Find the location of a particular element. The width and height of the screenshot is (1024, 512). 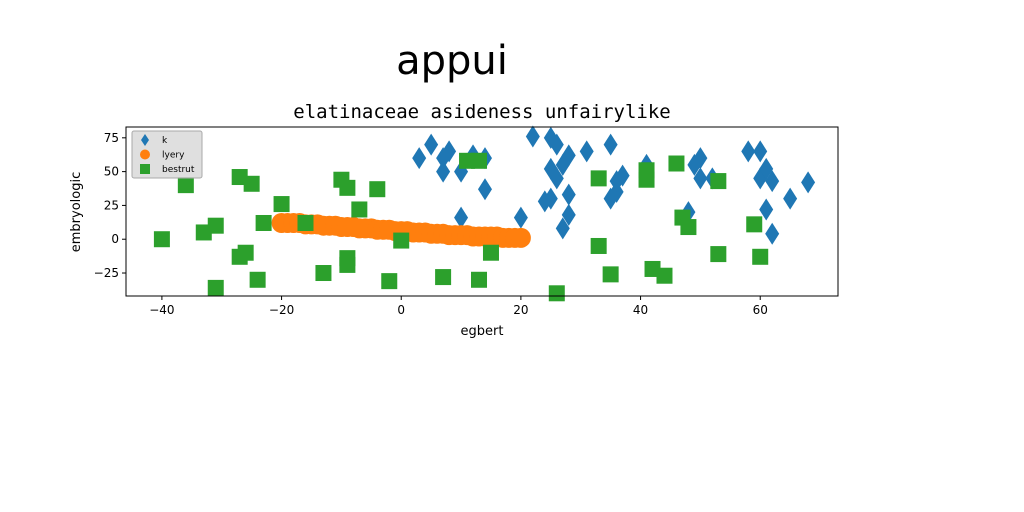

x-tick-label: 20 is located at coordinates (520, 310).